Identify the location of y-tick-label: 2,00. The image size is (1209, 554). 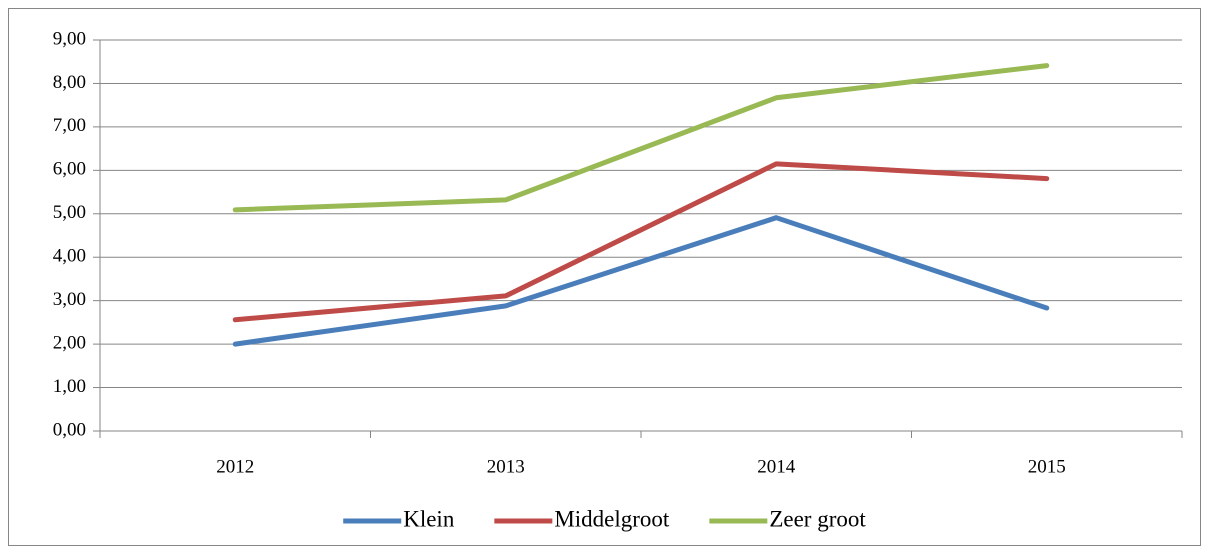
(69, 342).